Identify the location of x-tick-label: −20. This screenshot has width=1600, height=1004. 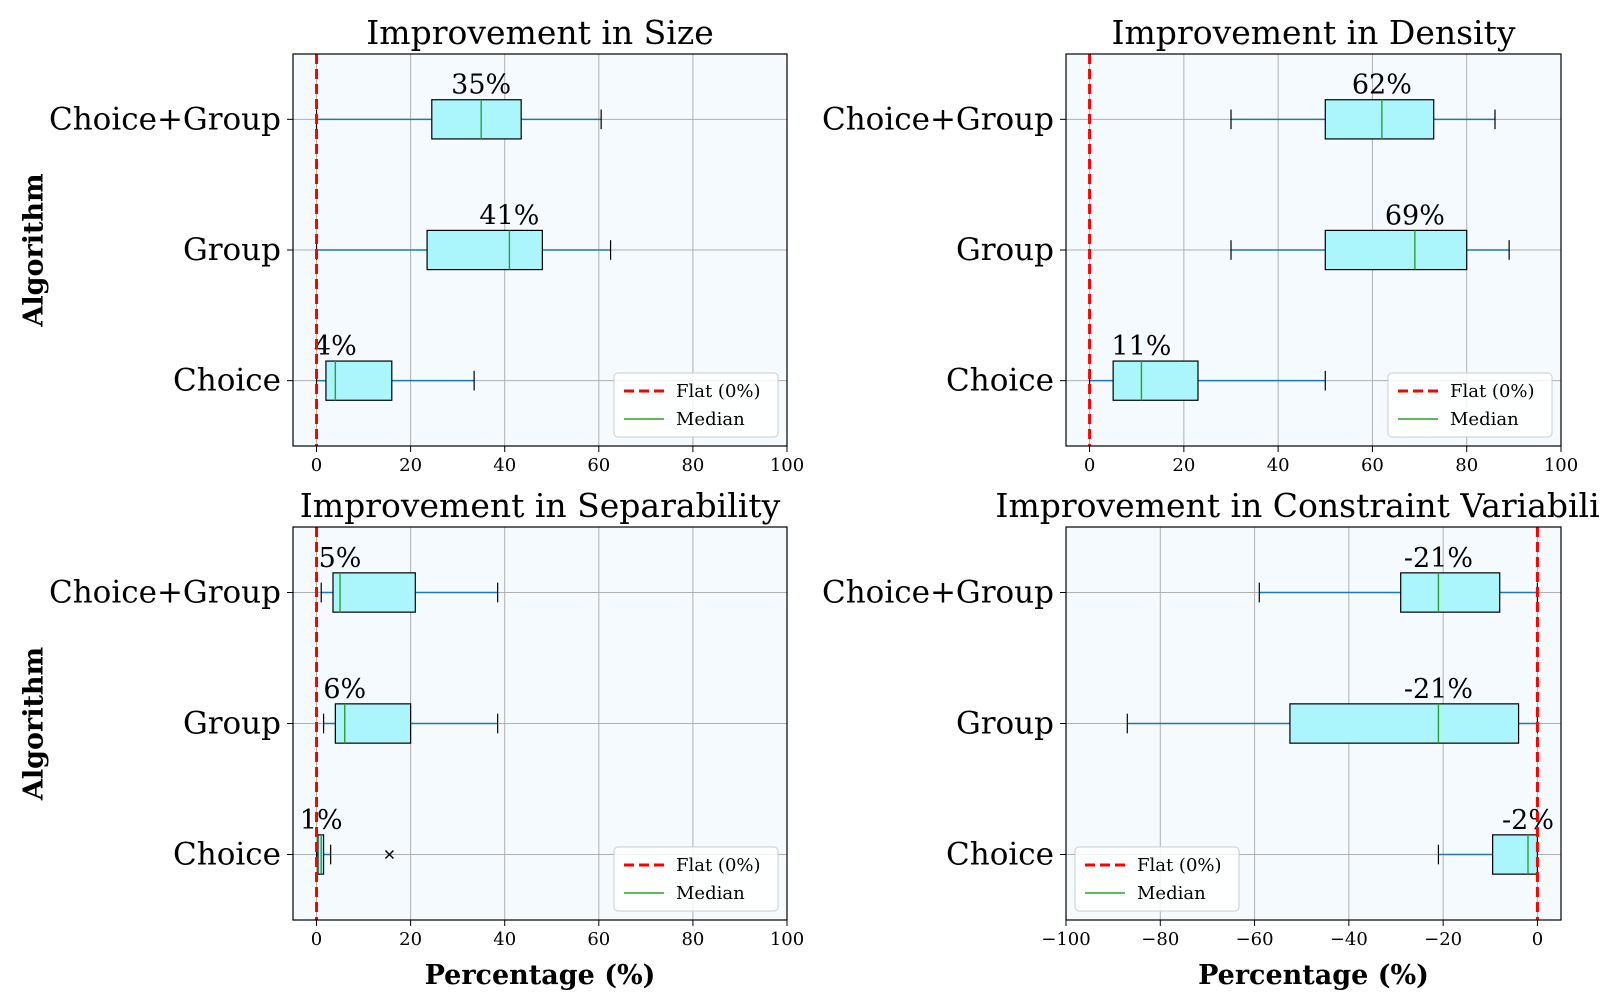
(1443, 939).